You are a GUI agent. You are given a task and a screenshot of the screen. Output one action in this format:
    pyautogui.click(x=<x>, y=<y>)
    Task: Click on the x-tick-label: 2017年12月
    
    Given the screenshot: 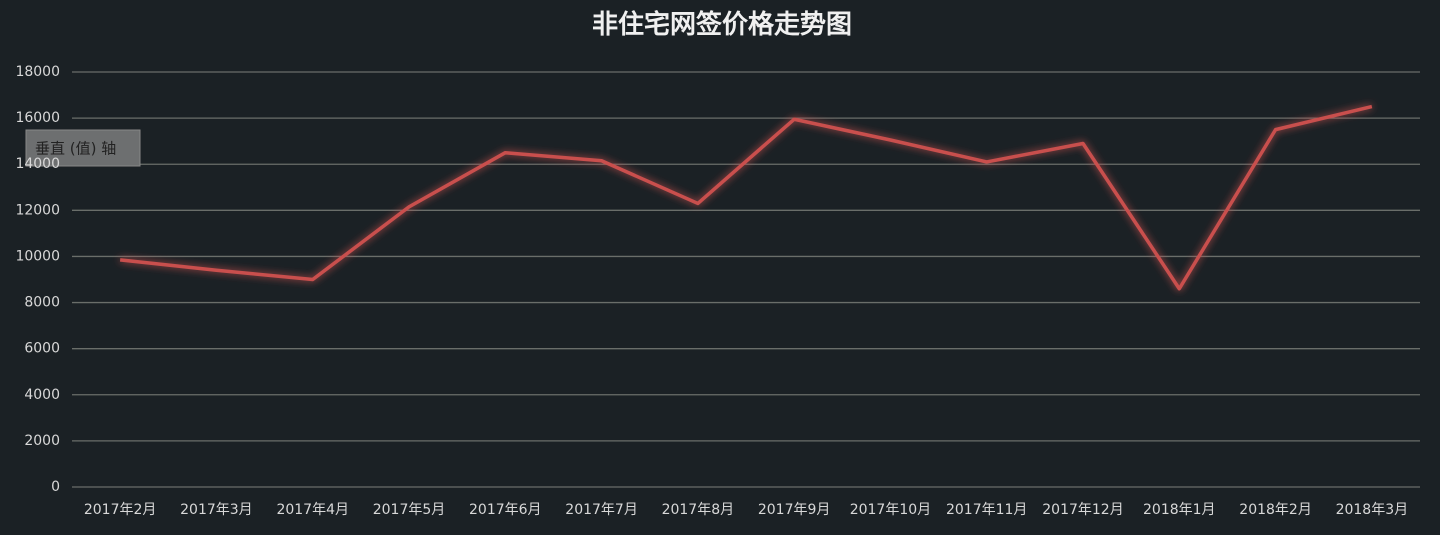 What is the action you would take?
    pyautogui.click(x=1082, y=510)
    